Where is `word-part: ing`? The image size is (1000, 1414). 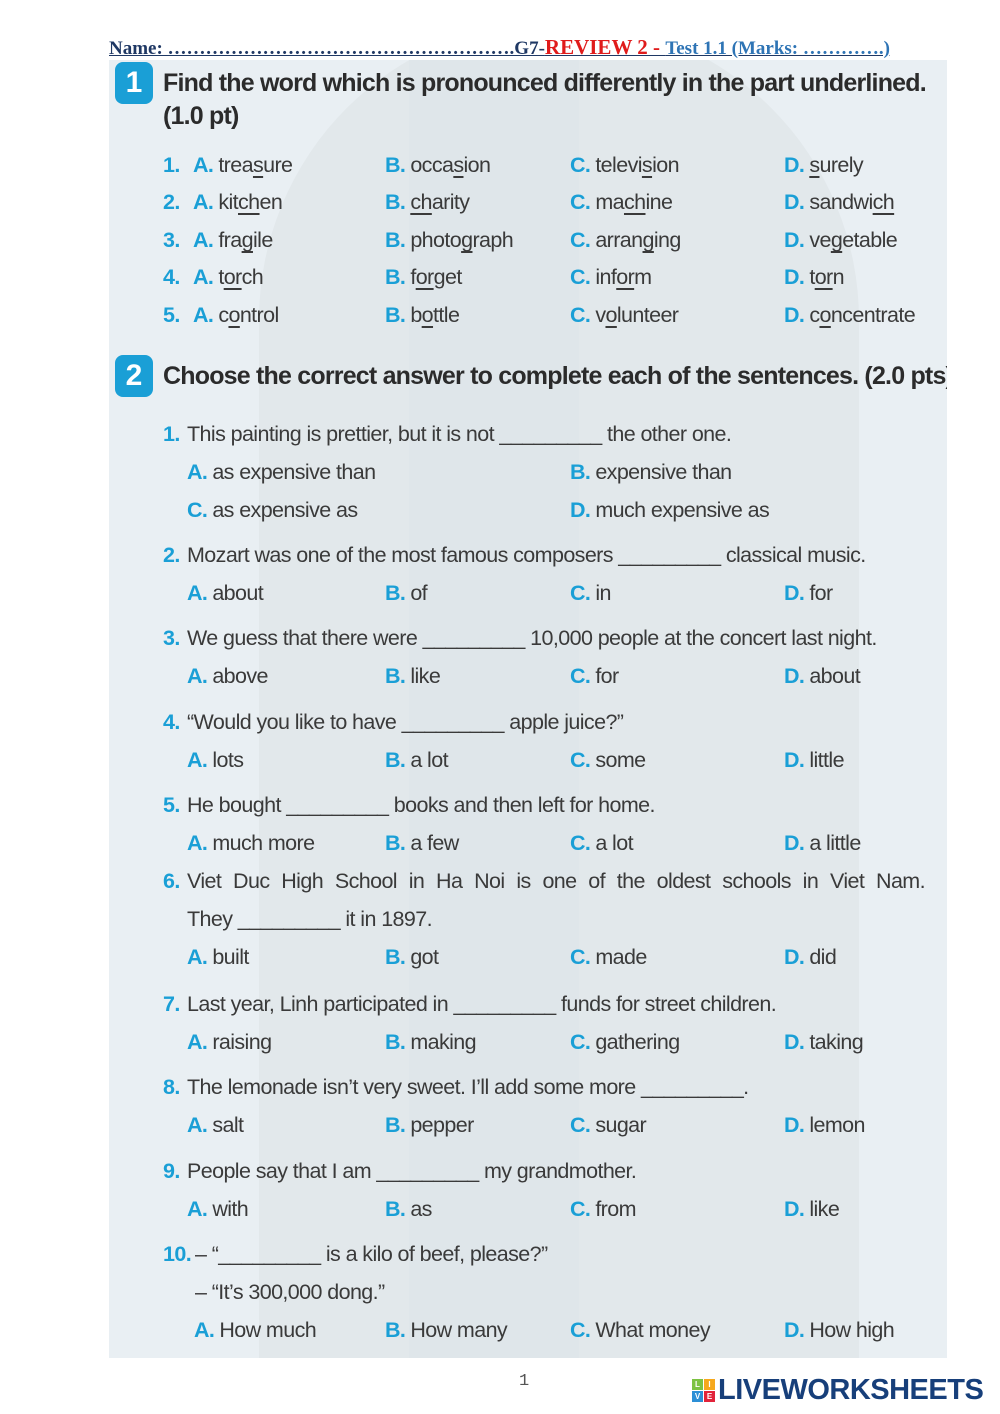
word-part: ing is located at coordinates (667, 240).